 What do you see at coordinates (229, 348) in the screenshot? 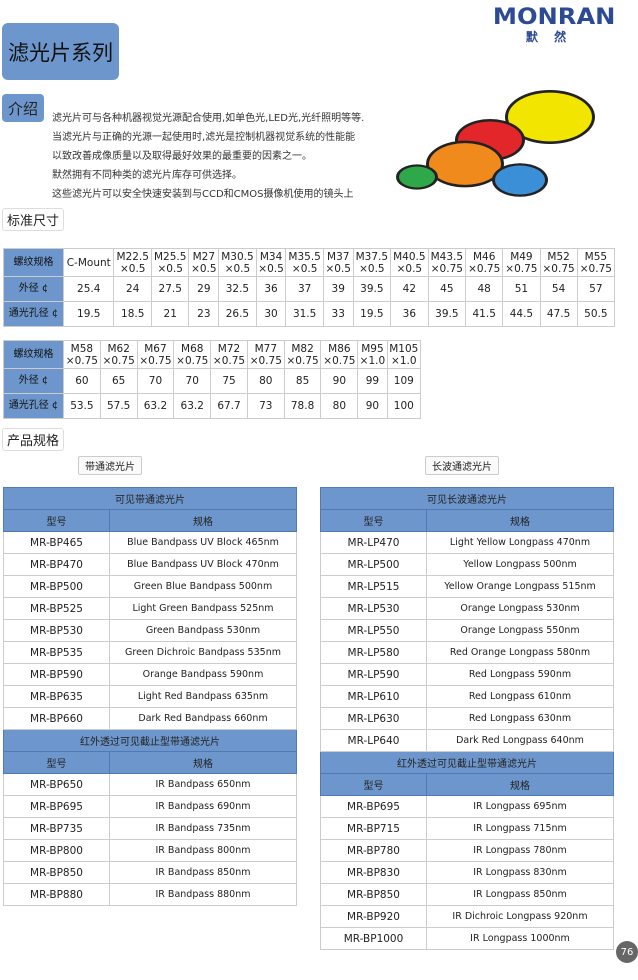
I see `thread-size: M72` at bounding box center [229, 348].